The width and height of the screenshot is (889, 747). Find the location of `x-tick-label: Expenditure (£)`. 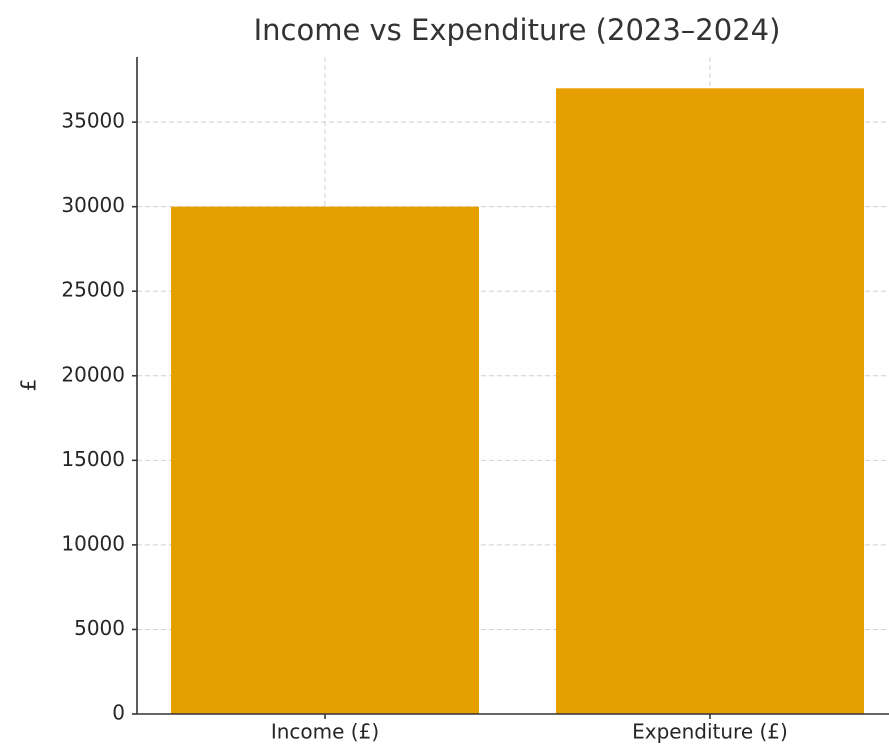

x-tick-label: Expenditure (£) is located at coordinates (710, 732).